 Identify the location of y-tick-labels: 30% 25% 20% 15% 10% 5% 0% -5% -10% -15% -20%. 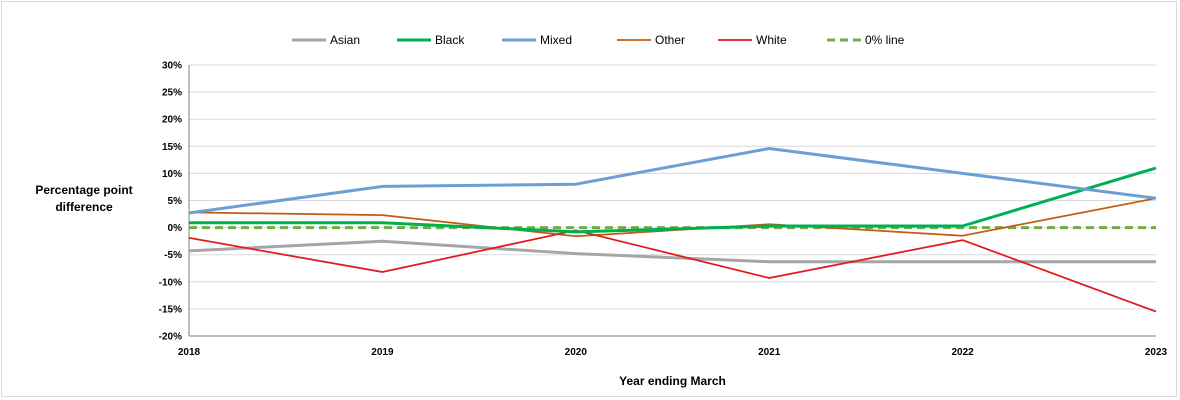
(170, 202).